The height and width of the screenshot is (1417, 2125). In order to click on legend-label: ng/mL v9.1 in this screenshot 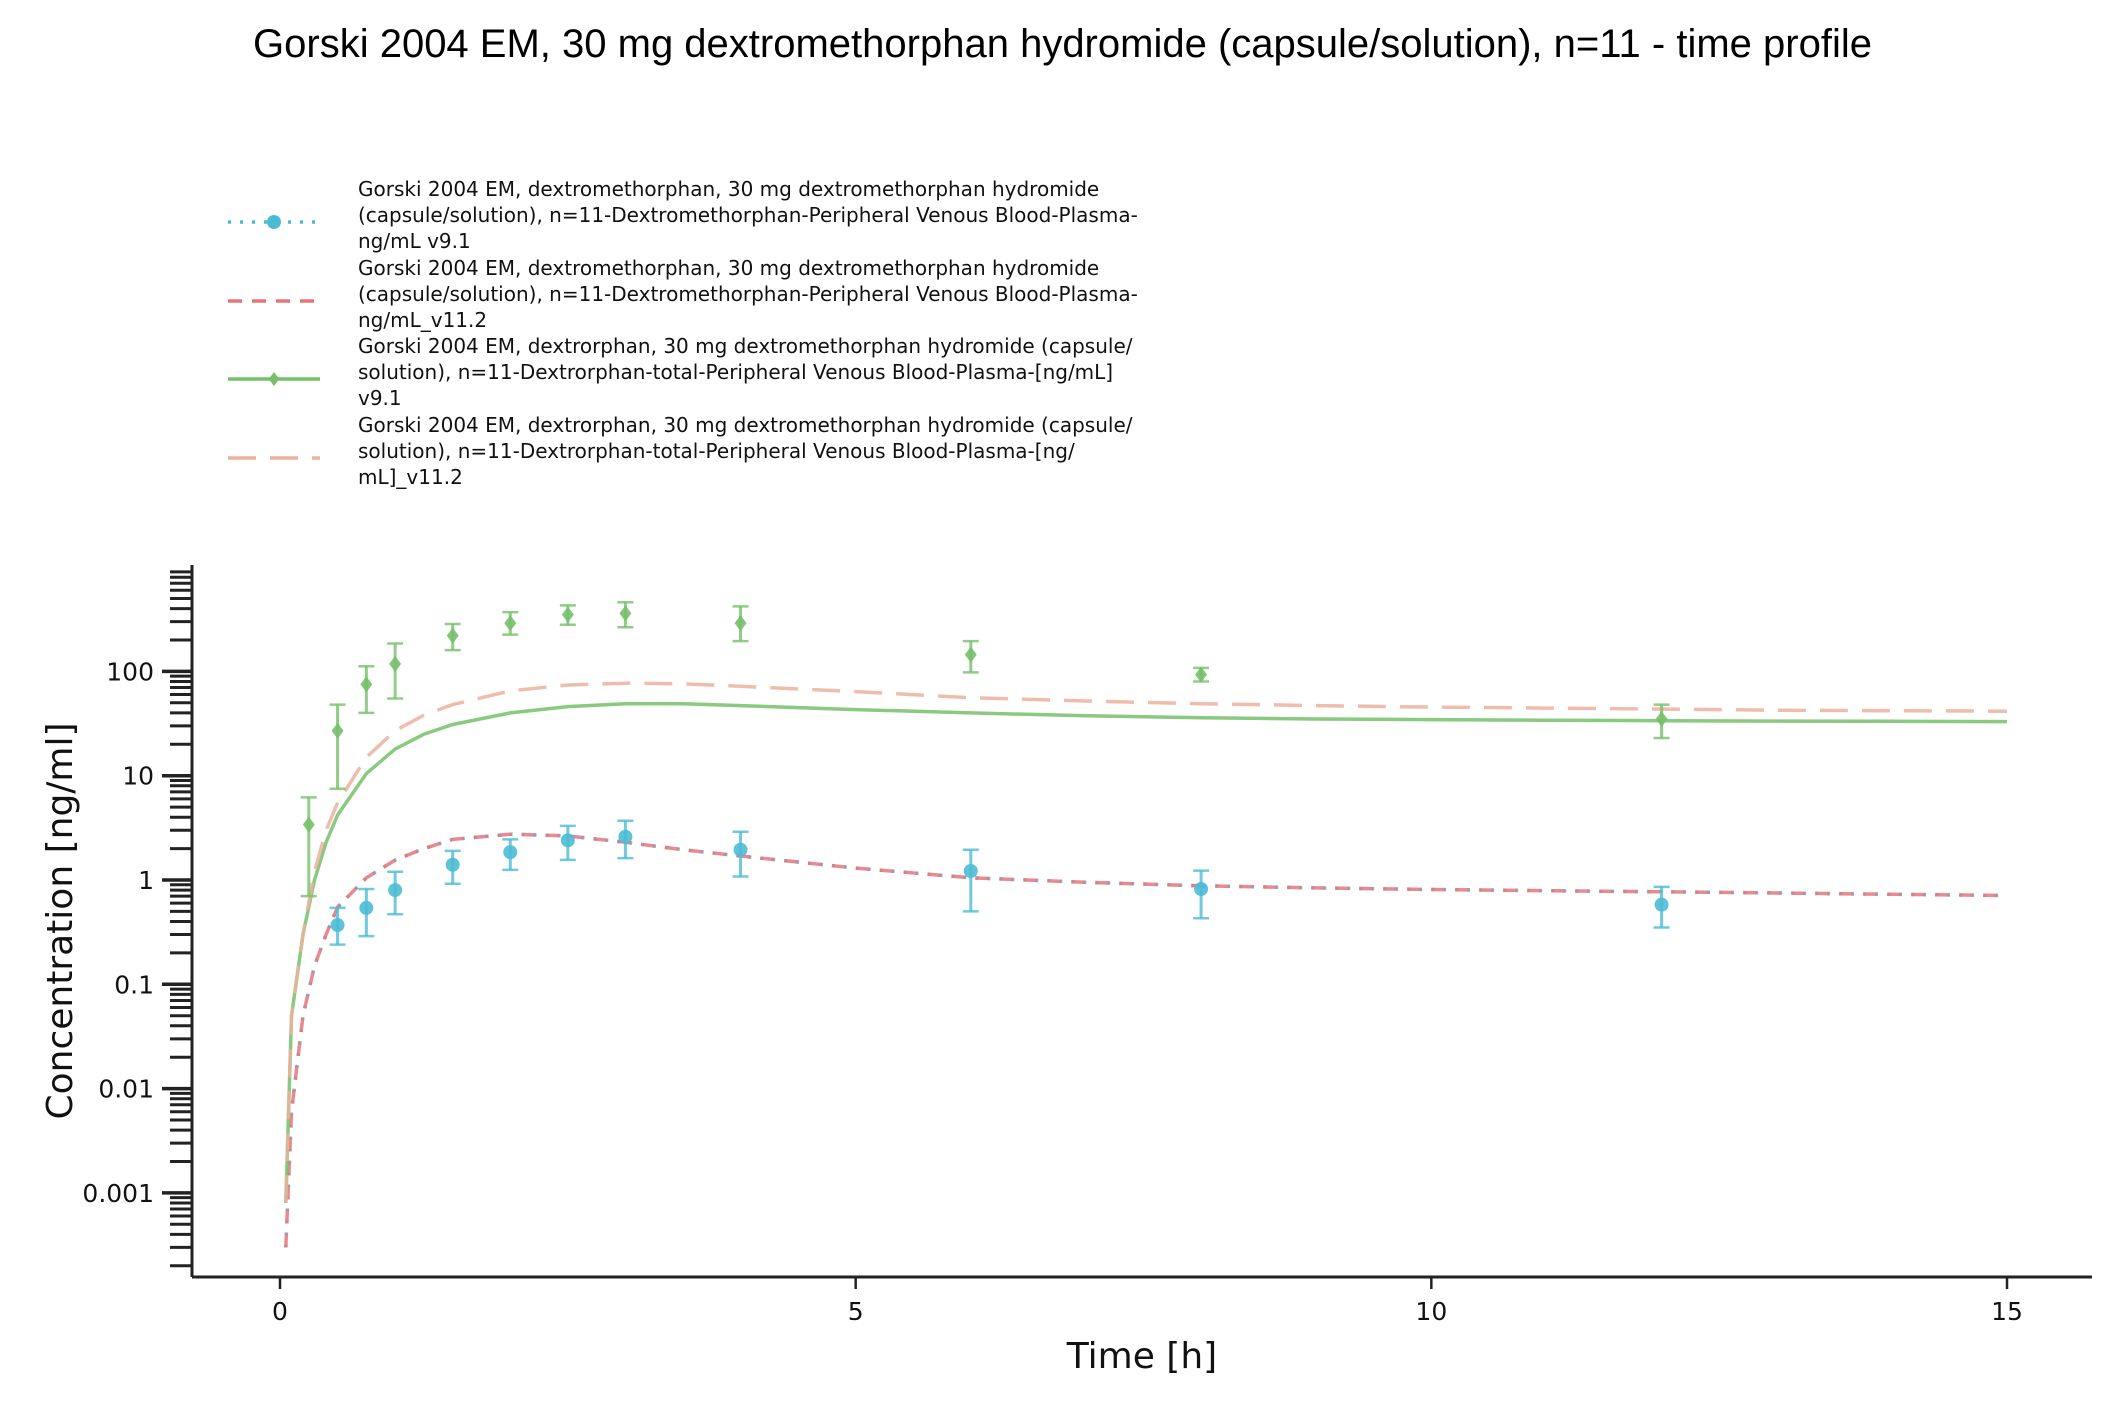, I will do `click(414, 241)`.